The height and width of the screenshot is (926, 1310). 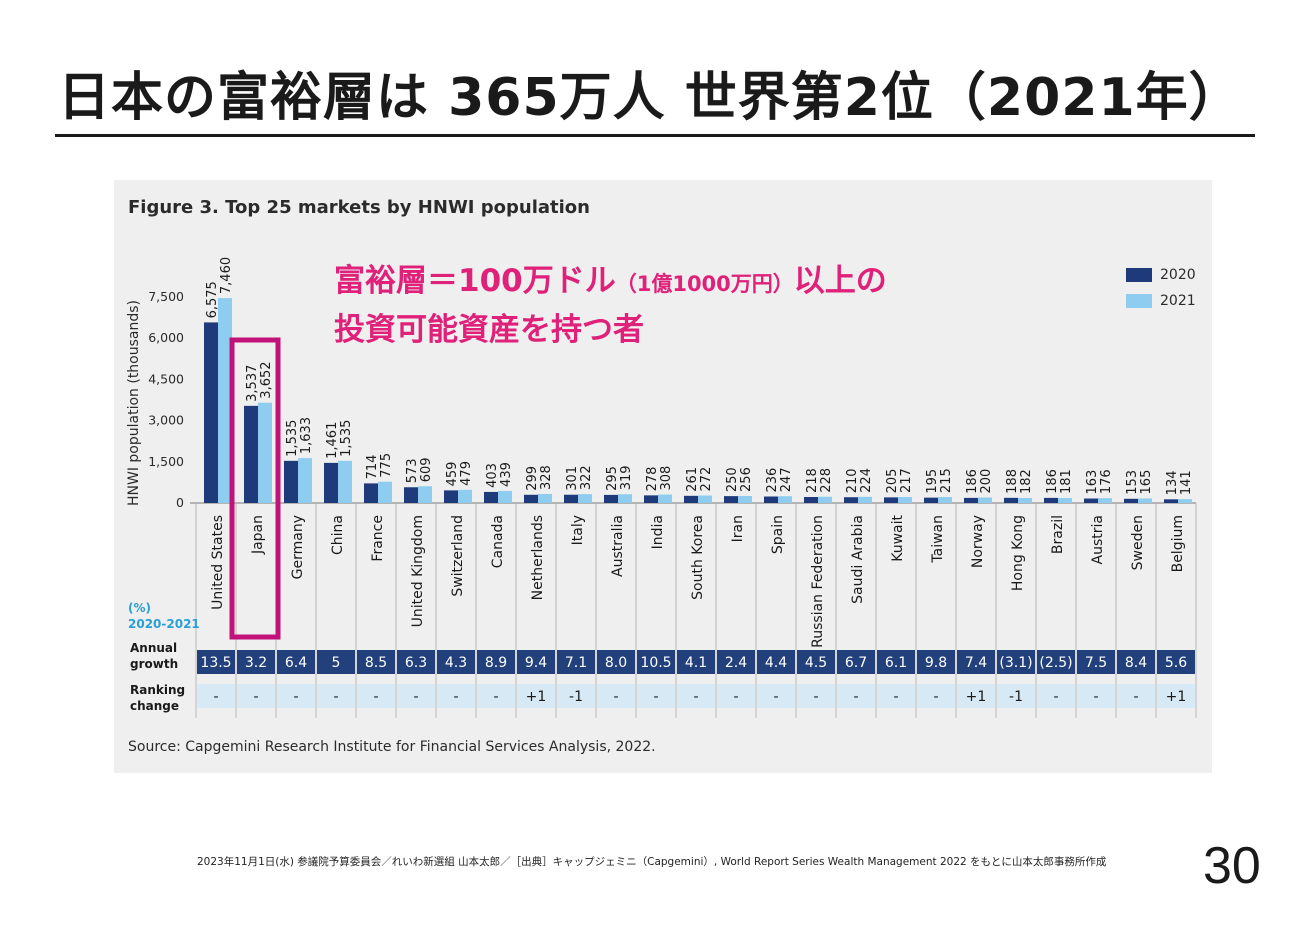 I want to click on hnwi-definition-callout: 富裕層＝100万ドル（1億1000万円）以上の 投資可能資産を持つ者, so click(x=610, y=305).